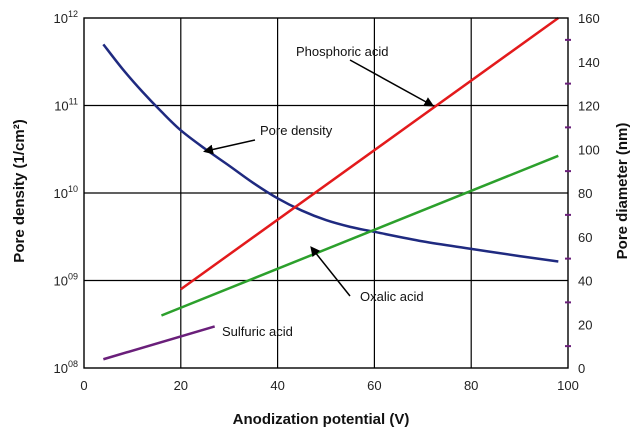 The image size is (636, 436). What do you see at coordinates (589, 106) in the screenshot?
I see `y-right-tick-label: 120` at bounding box center [589, 106].